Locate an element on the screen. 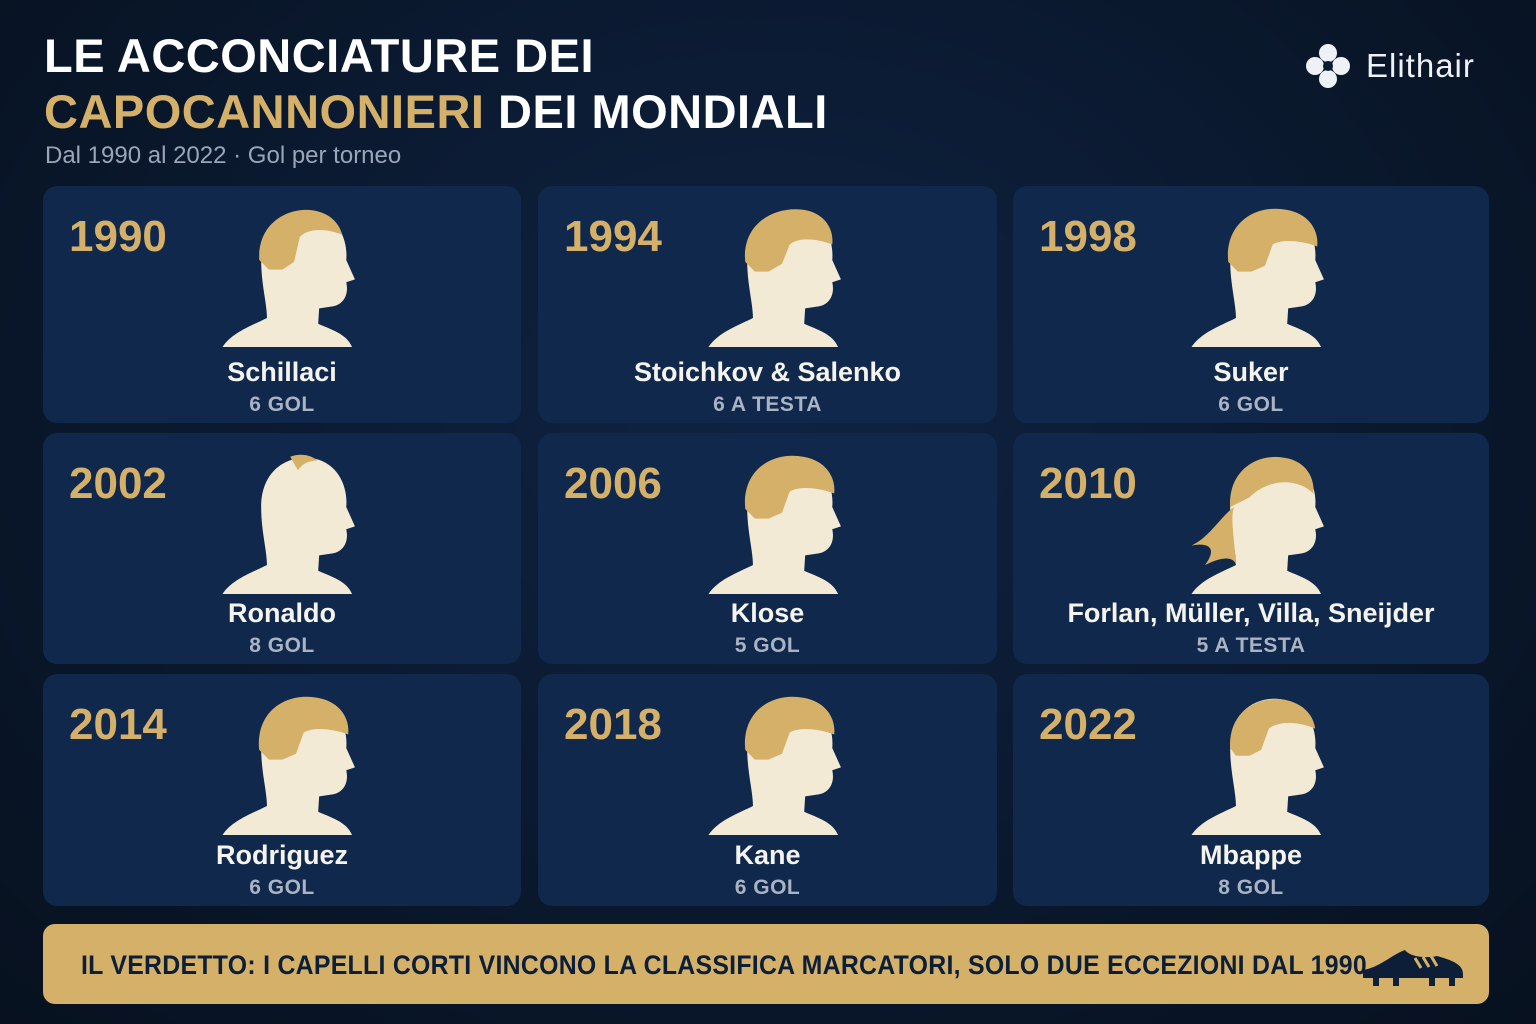 This screenshot has height=1024, width=1536. goals: 5 GOL is located at coordinates (767, 645).